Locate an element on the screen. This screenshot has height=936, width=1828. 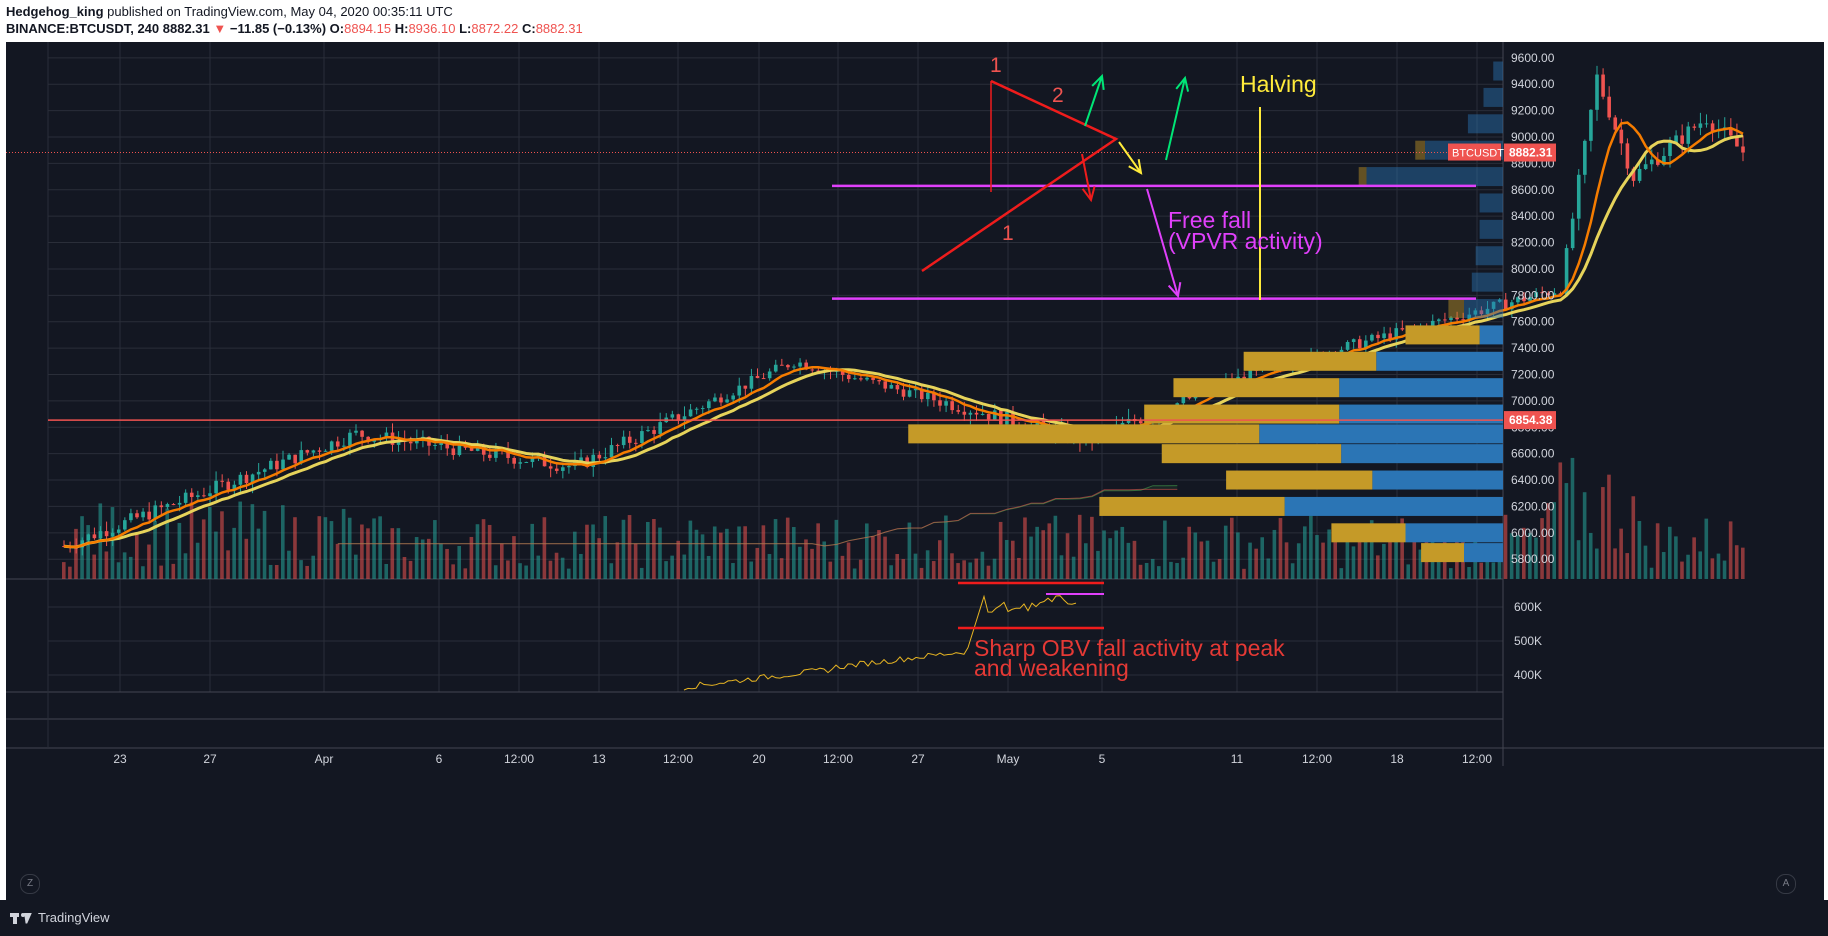
price-tag is located at coordinates (1530, 420).